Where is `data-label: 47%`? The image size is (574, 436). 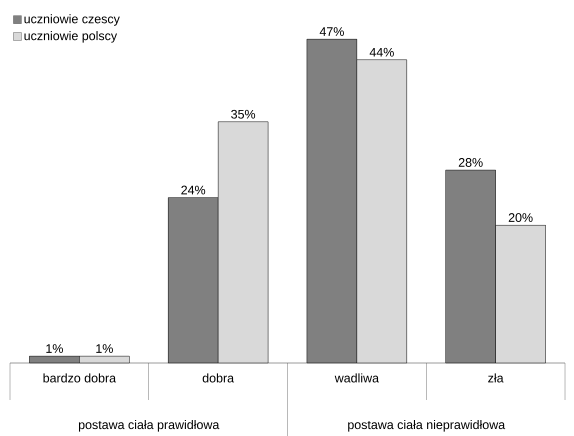 data-label: 47% is located at coordinates (332, 31).